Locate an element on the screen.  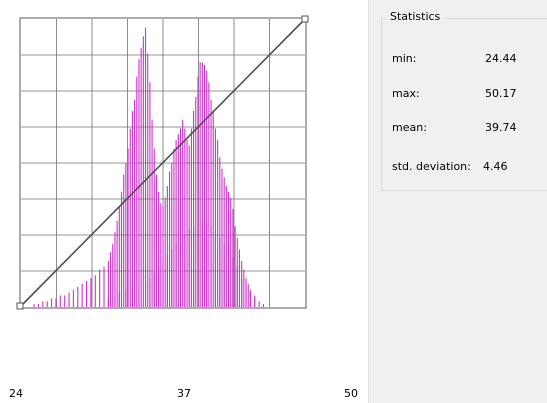
stat-min-value: 24.44 is located at coordinates (501, 58).